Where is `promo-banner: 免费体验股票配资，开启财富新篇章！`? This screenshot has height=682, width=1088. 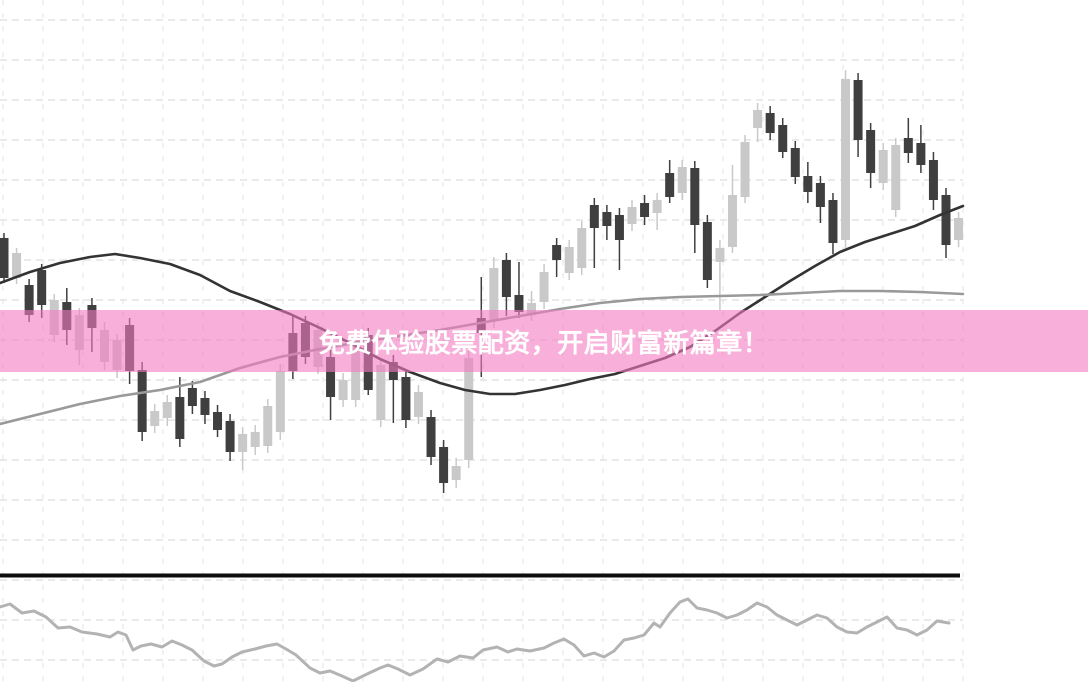 promo-banner: 免费体验股票配资，开启财富新篇章！ is located at coordinates (544, 341).